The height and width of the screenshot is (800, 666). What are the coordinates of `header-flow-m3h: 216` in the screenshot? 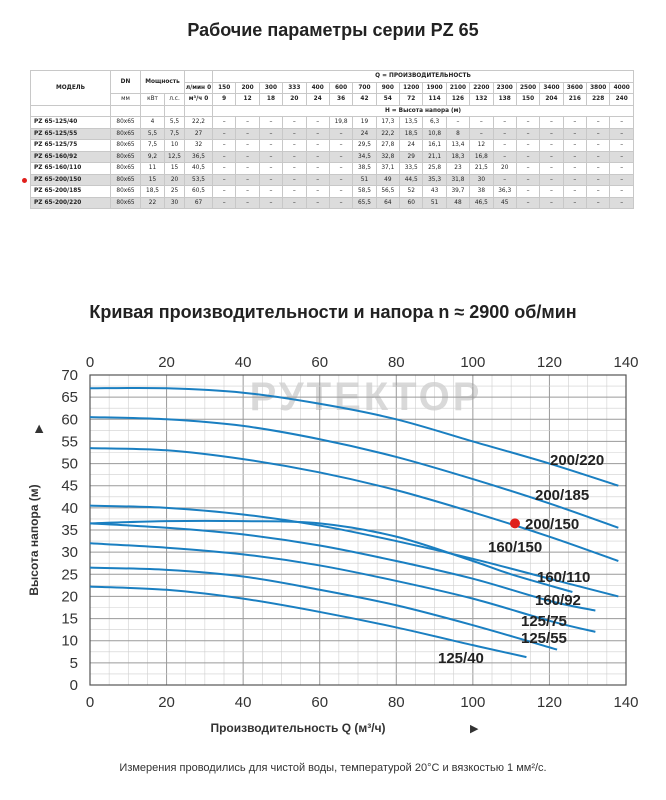 It's located at (575, 99).